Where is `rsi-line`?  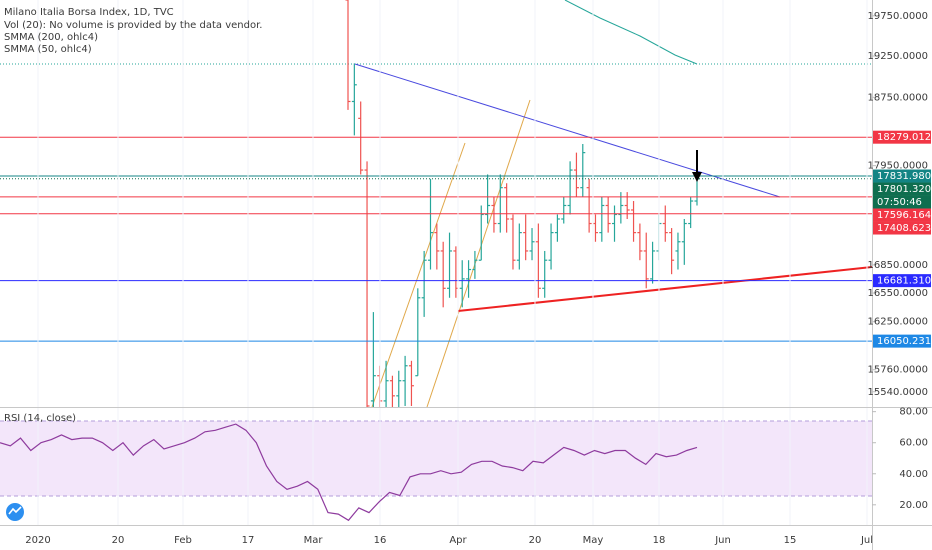 rsi-line is located at coordinates (349, 472).